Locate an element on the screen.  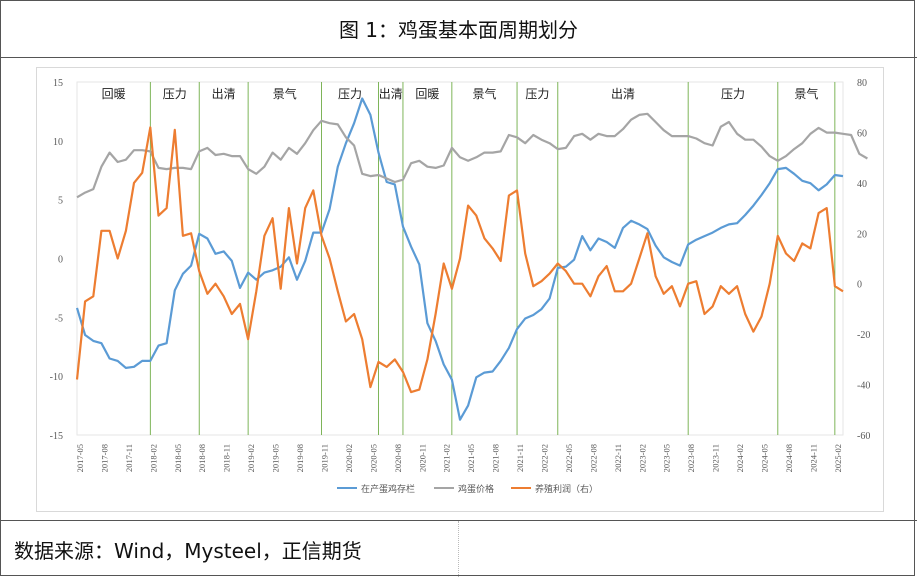
x-tick-label: 2024-11 is located at coordinates (813, 458).